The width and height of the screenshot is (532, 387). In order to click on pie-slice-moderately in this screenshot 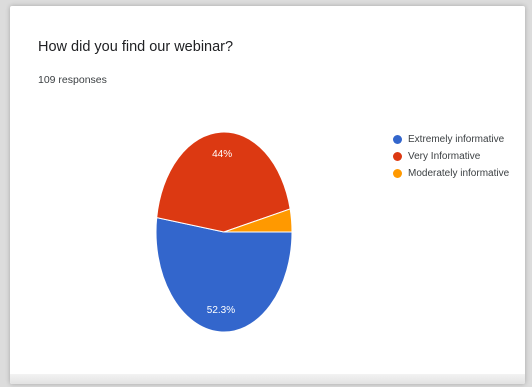, I will do `click(258, 220)`.